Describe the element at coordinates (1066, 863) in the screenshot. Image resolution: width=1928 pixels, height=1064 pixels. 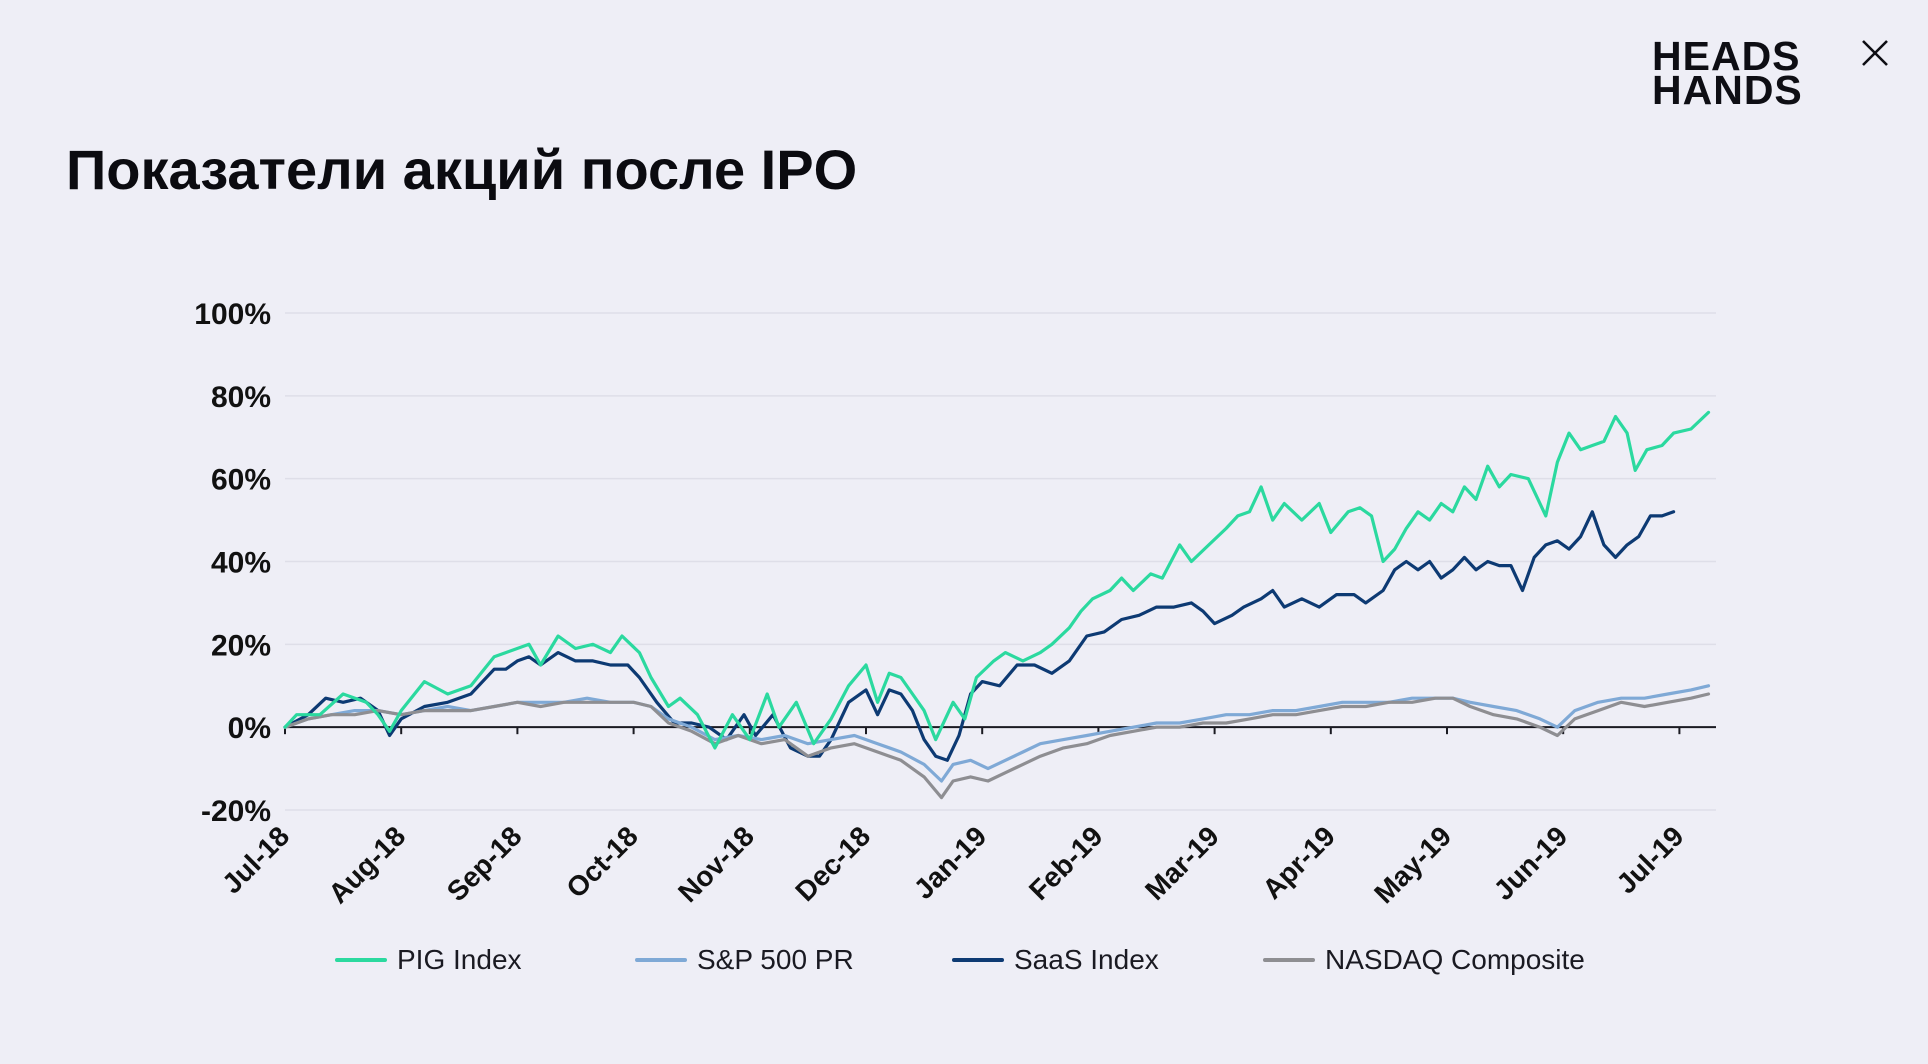
I see `x-tick-label: Feb-19` at that location.